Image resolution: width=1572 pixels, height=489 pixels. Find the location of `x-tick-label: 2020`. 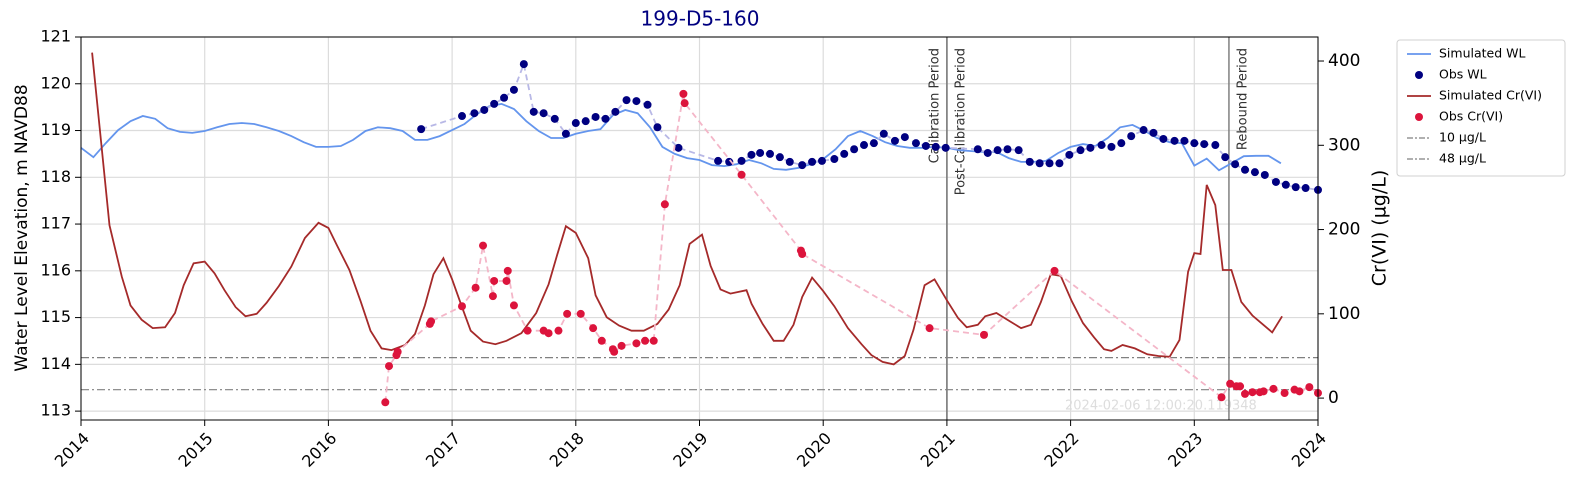

x-tick-label: 2020 is located at coordinates (814, 450).